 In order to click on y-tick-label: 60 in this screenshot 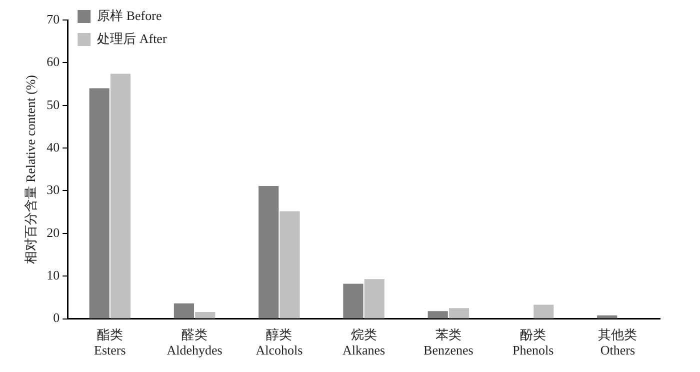, I will do `click(53, 62)`.